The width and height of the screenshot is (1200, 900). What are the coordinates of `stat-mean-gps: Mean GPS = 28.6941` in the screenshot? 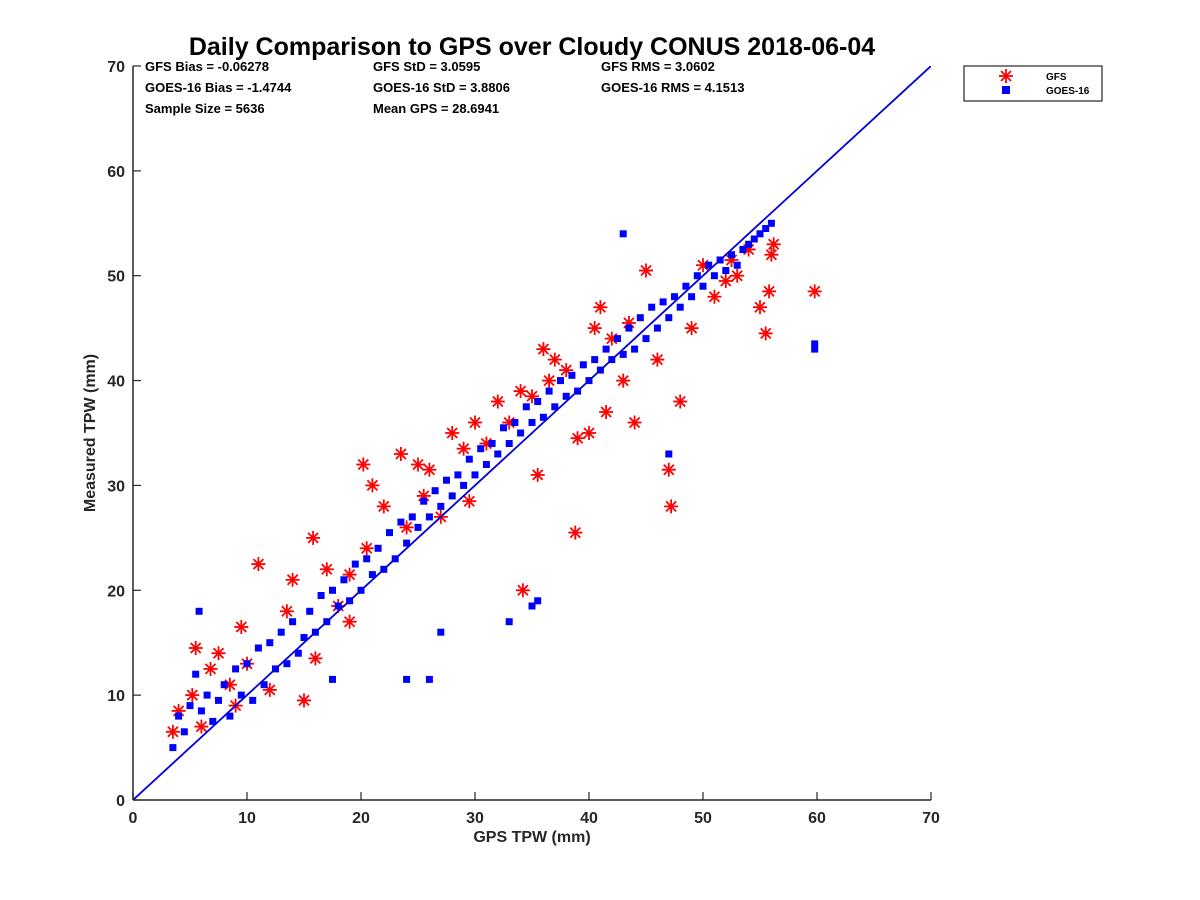 It's located at (436, 108).